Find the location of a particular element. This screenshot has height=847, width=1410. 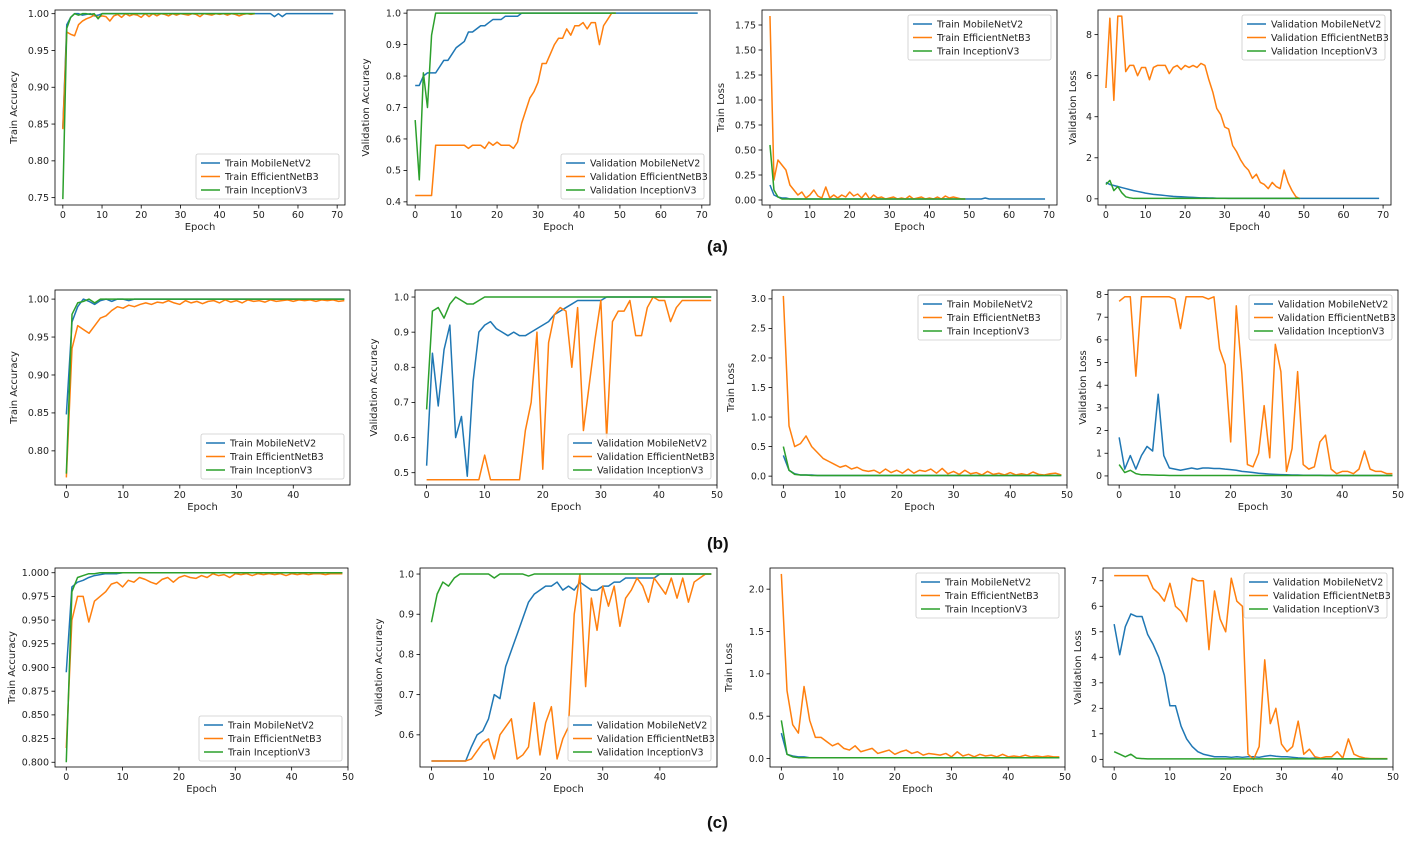

x-axis-label: Epoch is located at coordinates (200, 227).